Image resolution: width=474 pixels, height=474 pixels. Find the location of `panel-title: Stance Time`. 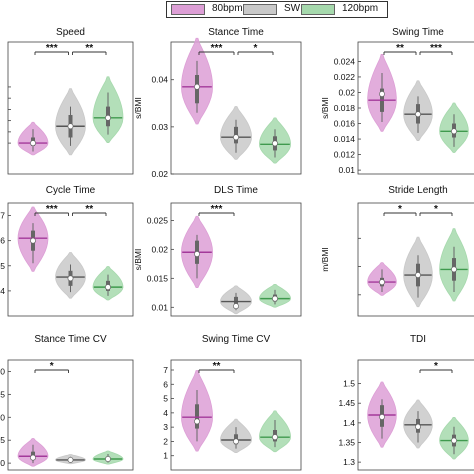

panel-title: Stance Time is located at coordinates (236, 32).